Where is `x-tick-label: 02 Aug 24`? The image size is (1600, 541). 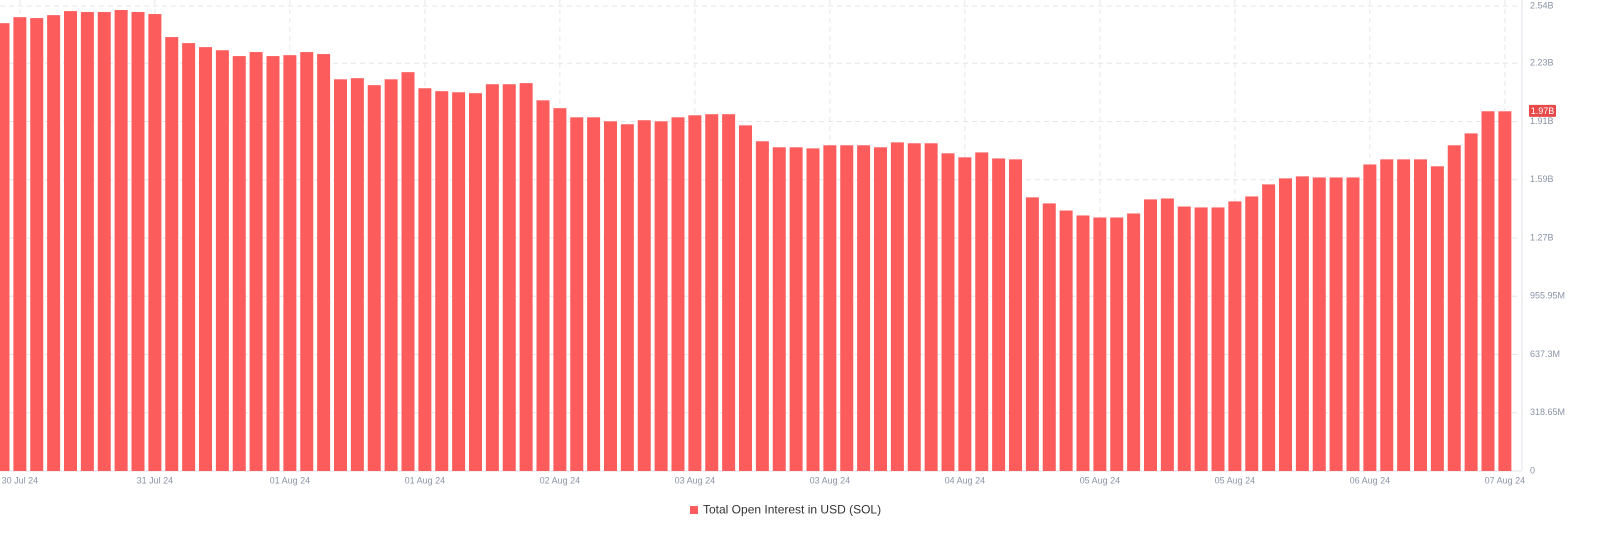
x-tick-label: 02 Aug 24 is located at coordinates (560, 480).